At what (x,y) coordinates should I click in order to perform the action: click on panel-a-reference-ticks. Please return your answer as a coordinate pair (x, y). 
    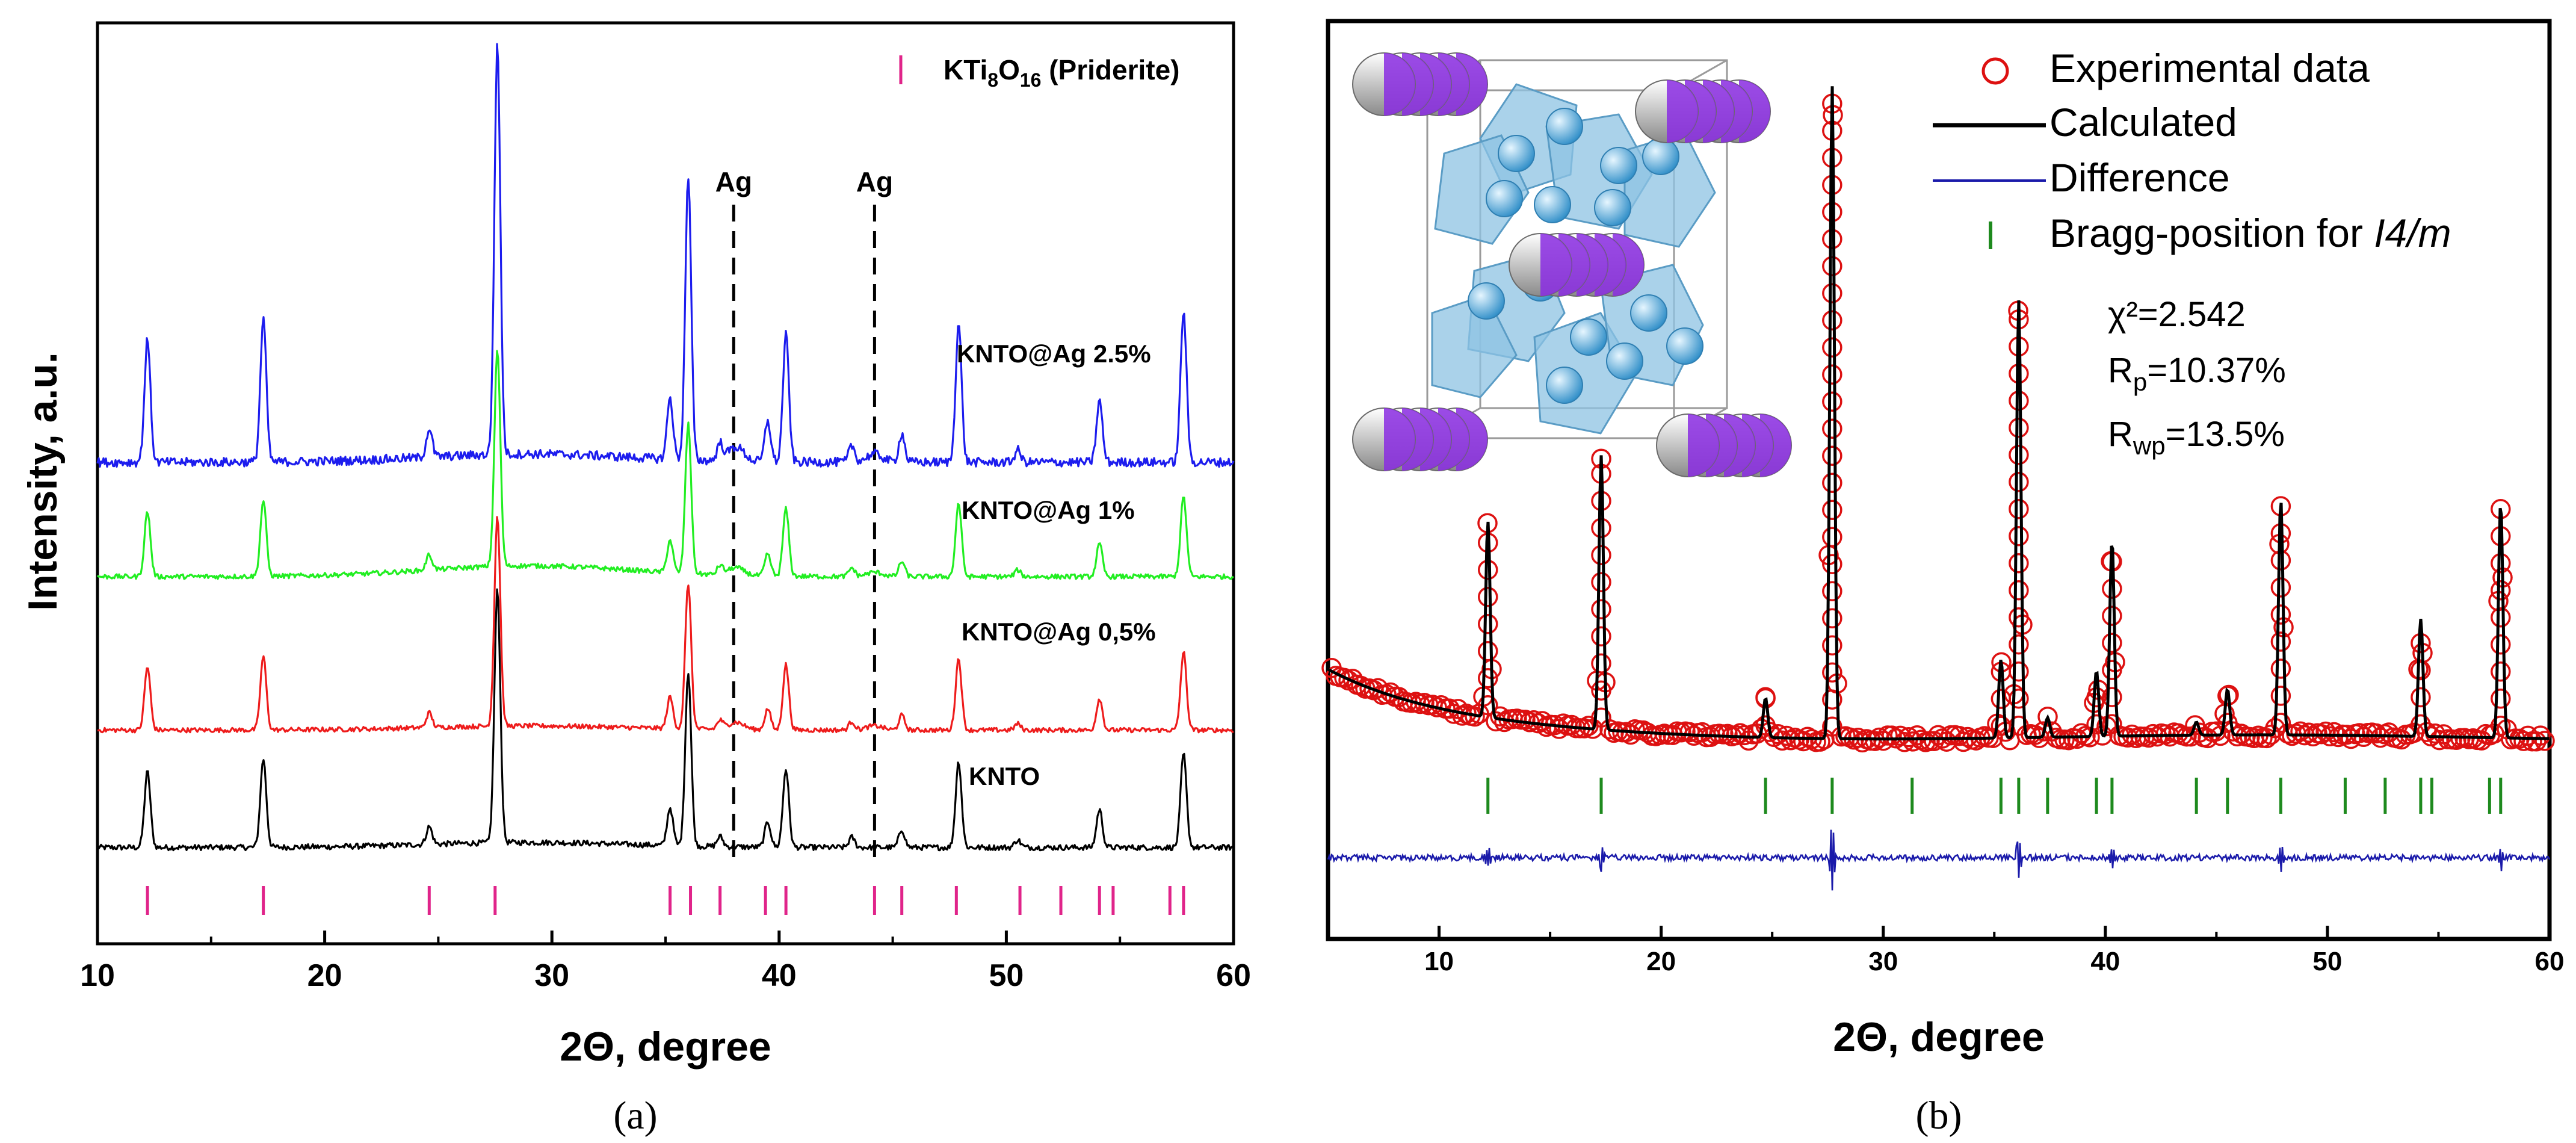
    Looking at the image, I should click on (665, 900).